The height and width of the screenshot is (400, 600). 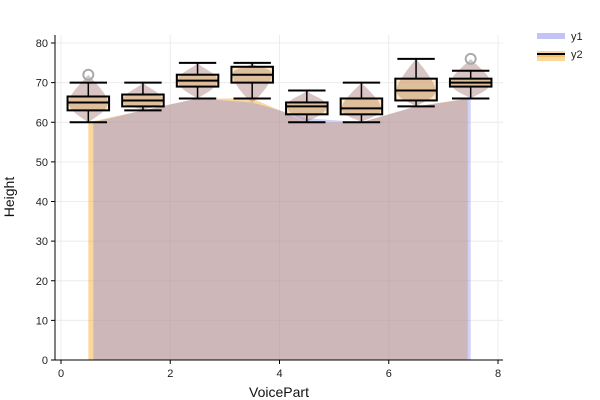 I want to click on y-axis-title: Height, so click(x=9, y=197).